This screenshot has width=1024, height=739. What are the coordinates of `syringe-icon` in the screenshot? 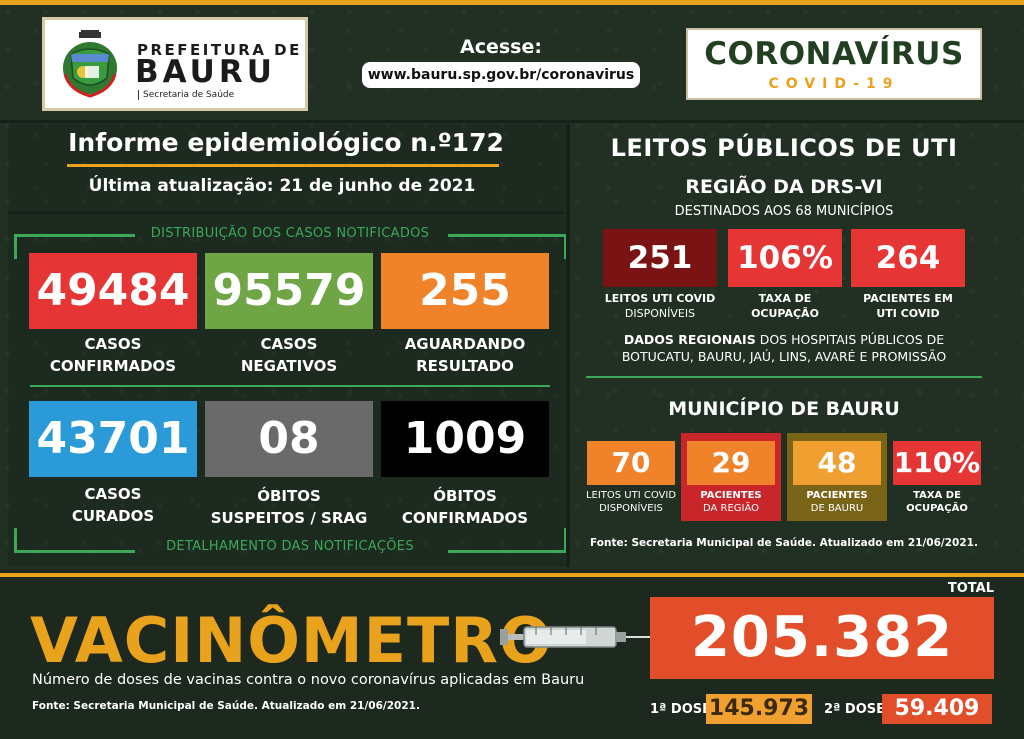 It's located at (592, 637).